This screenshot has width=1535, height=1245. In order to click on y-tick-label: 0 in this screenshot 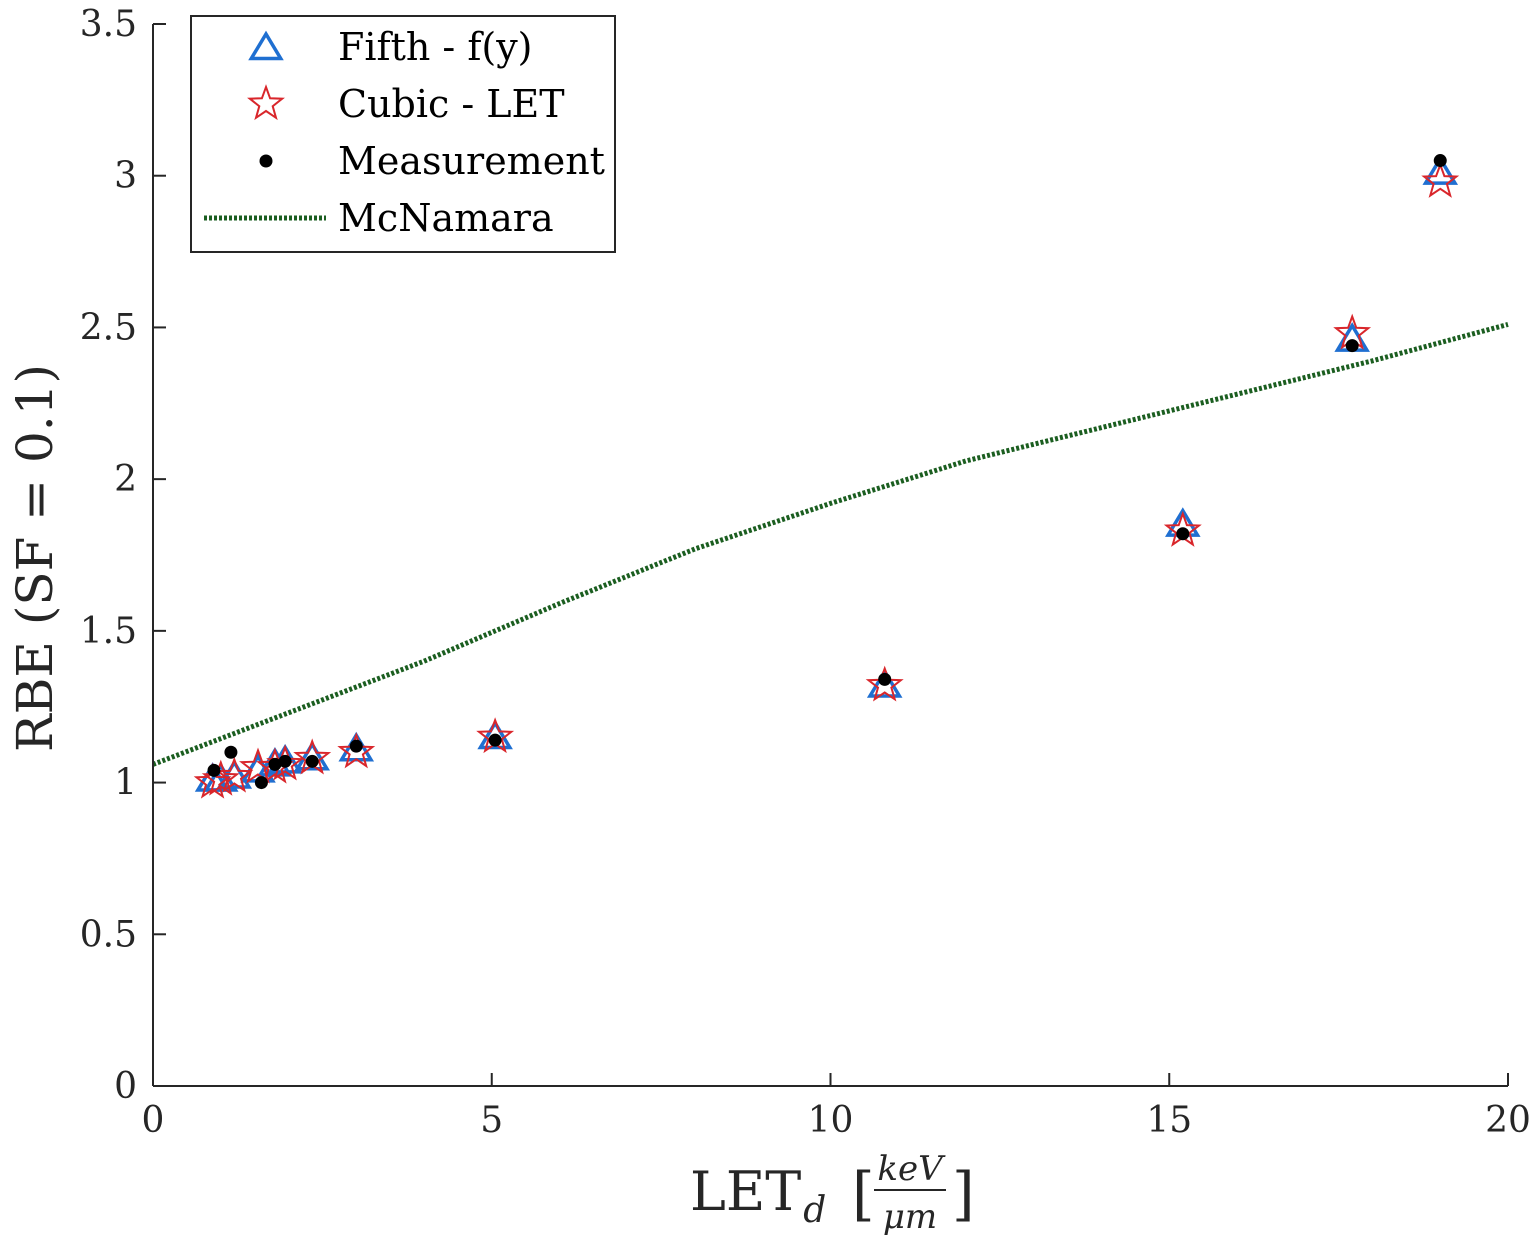, I will do `click(125, 1086)`.